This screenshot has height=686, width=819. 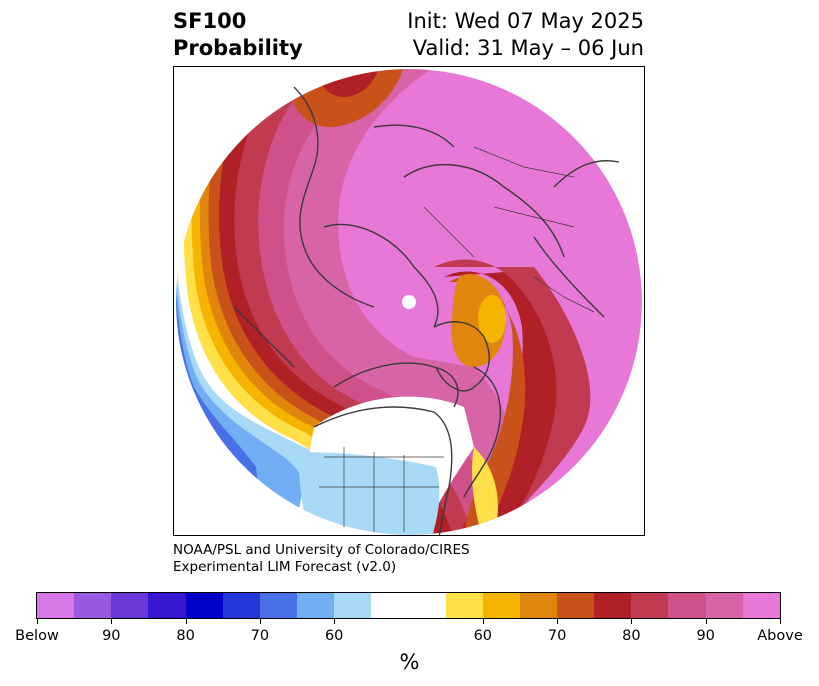 I want to click on north-pole-marker, so click(x=409, y=302).